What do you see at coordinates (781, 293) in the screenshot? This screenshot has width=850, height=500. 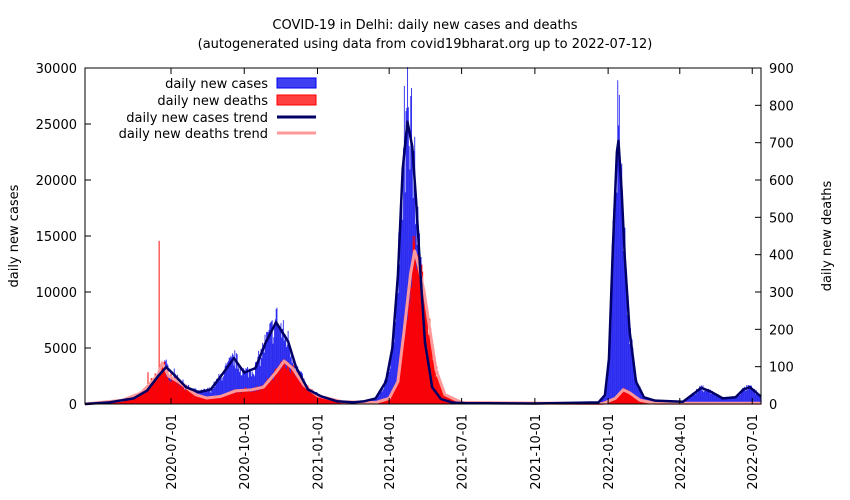 I see `y-right-tick-label: 300` at bounding box center [781, 293].